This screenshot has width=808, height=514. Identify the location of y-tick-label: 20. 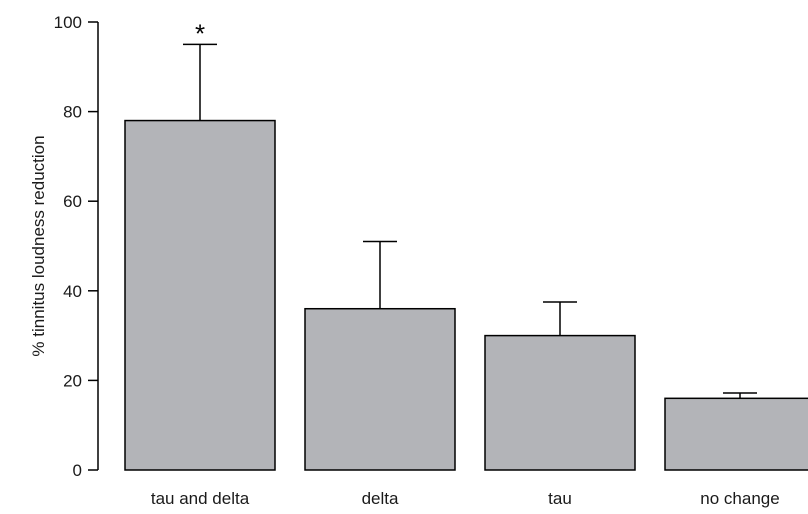
(72, 380).